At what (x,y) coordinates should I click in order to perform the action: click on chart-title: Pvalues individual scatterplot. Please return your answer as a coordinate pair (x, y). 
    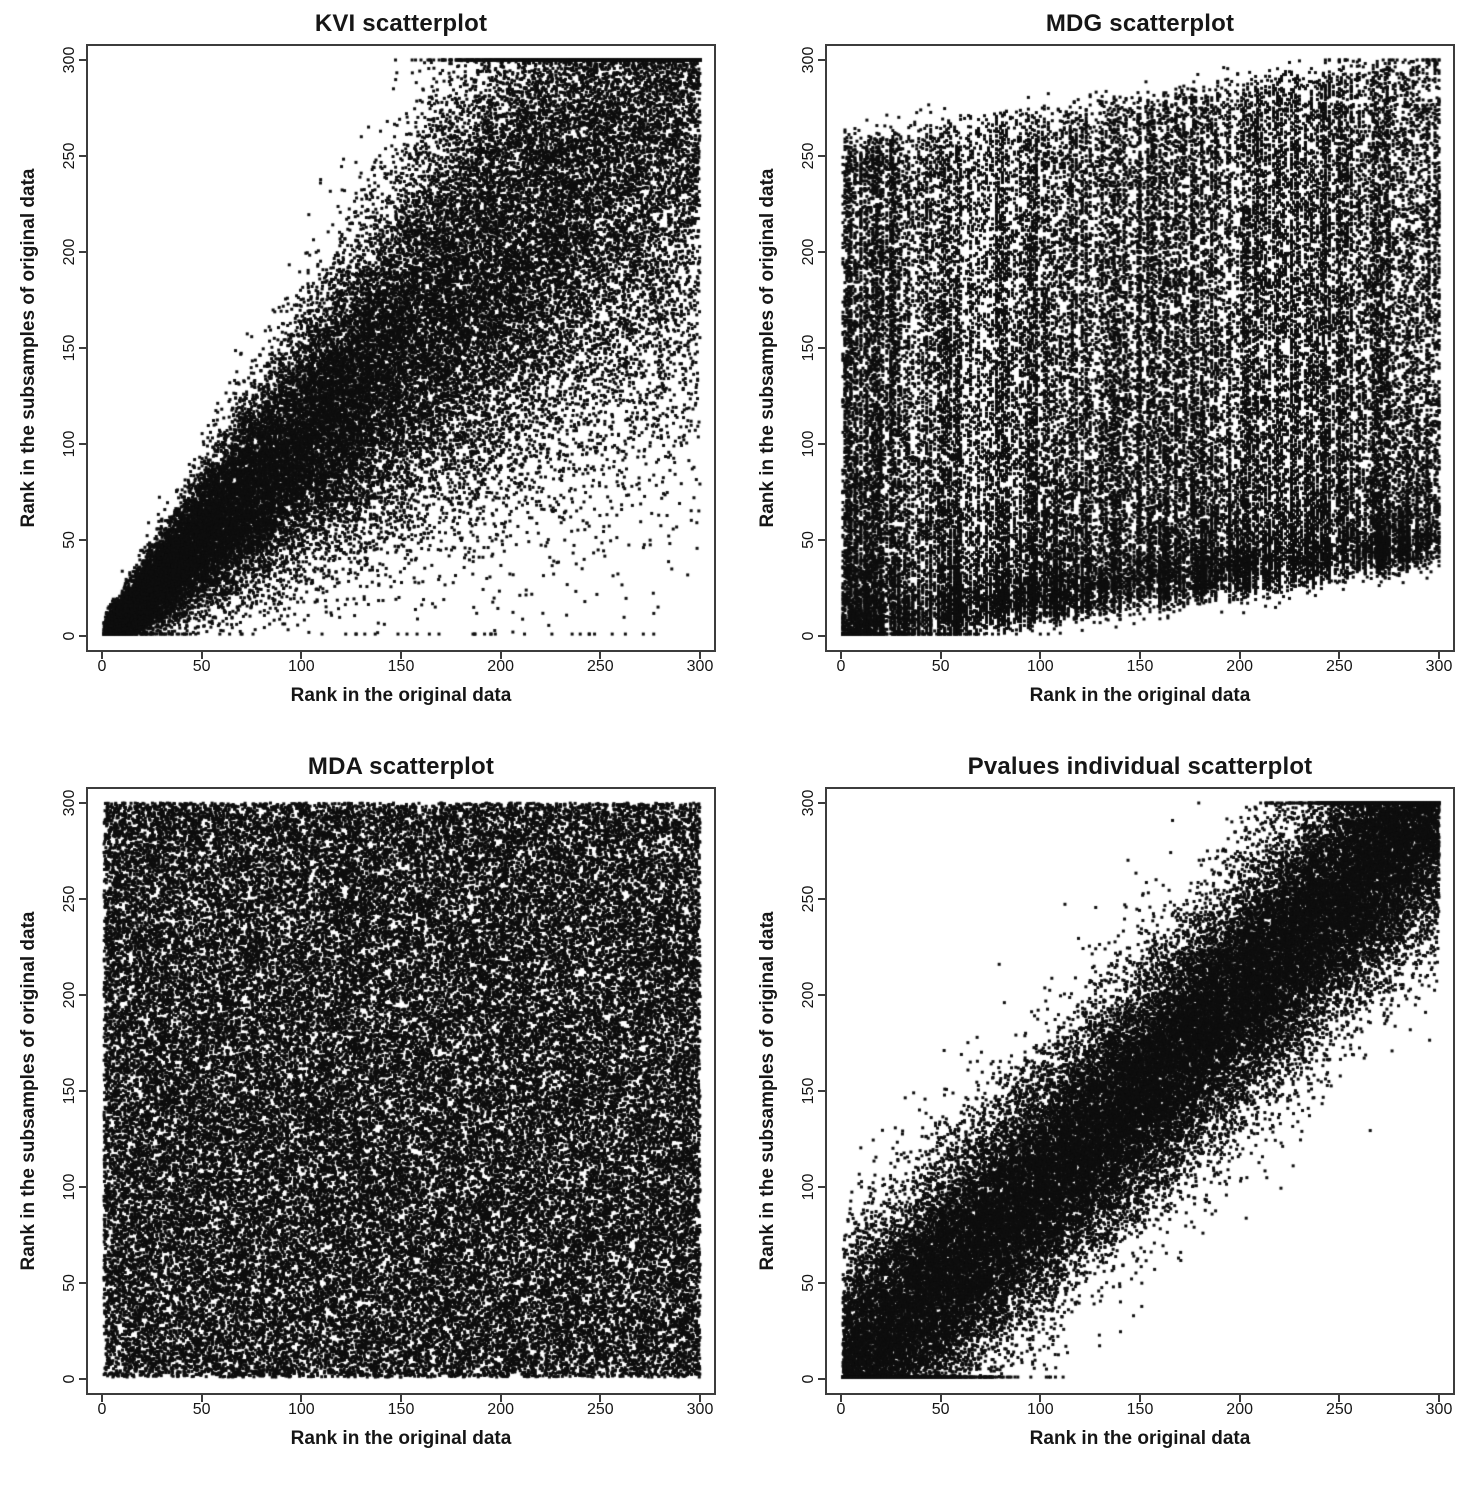
    Looking at the image, I should click on (1140, 766).